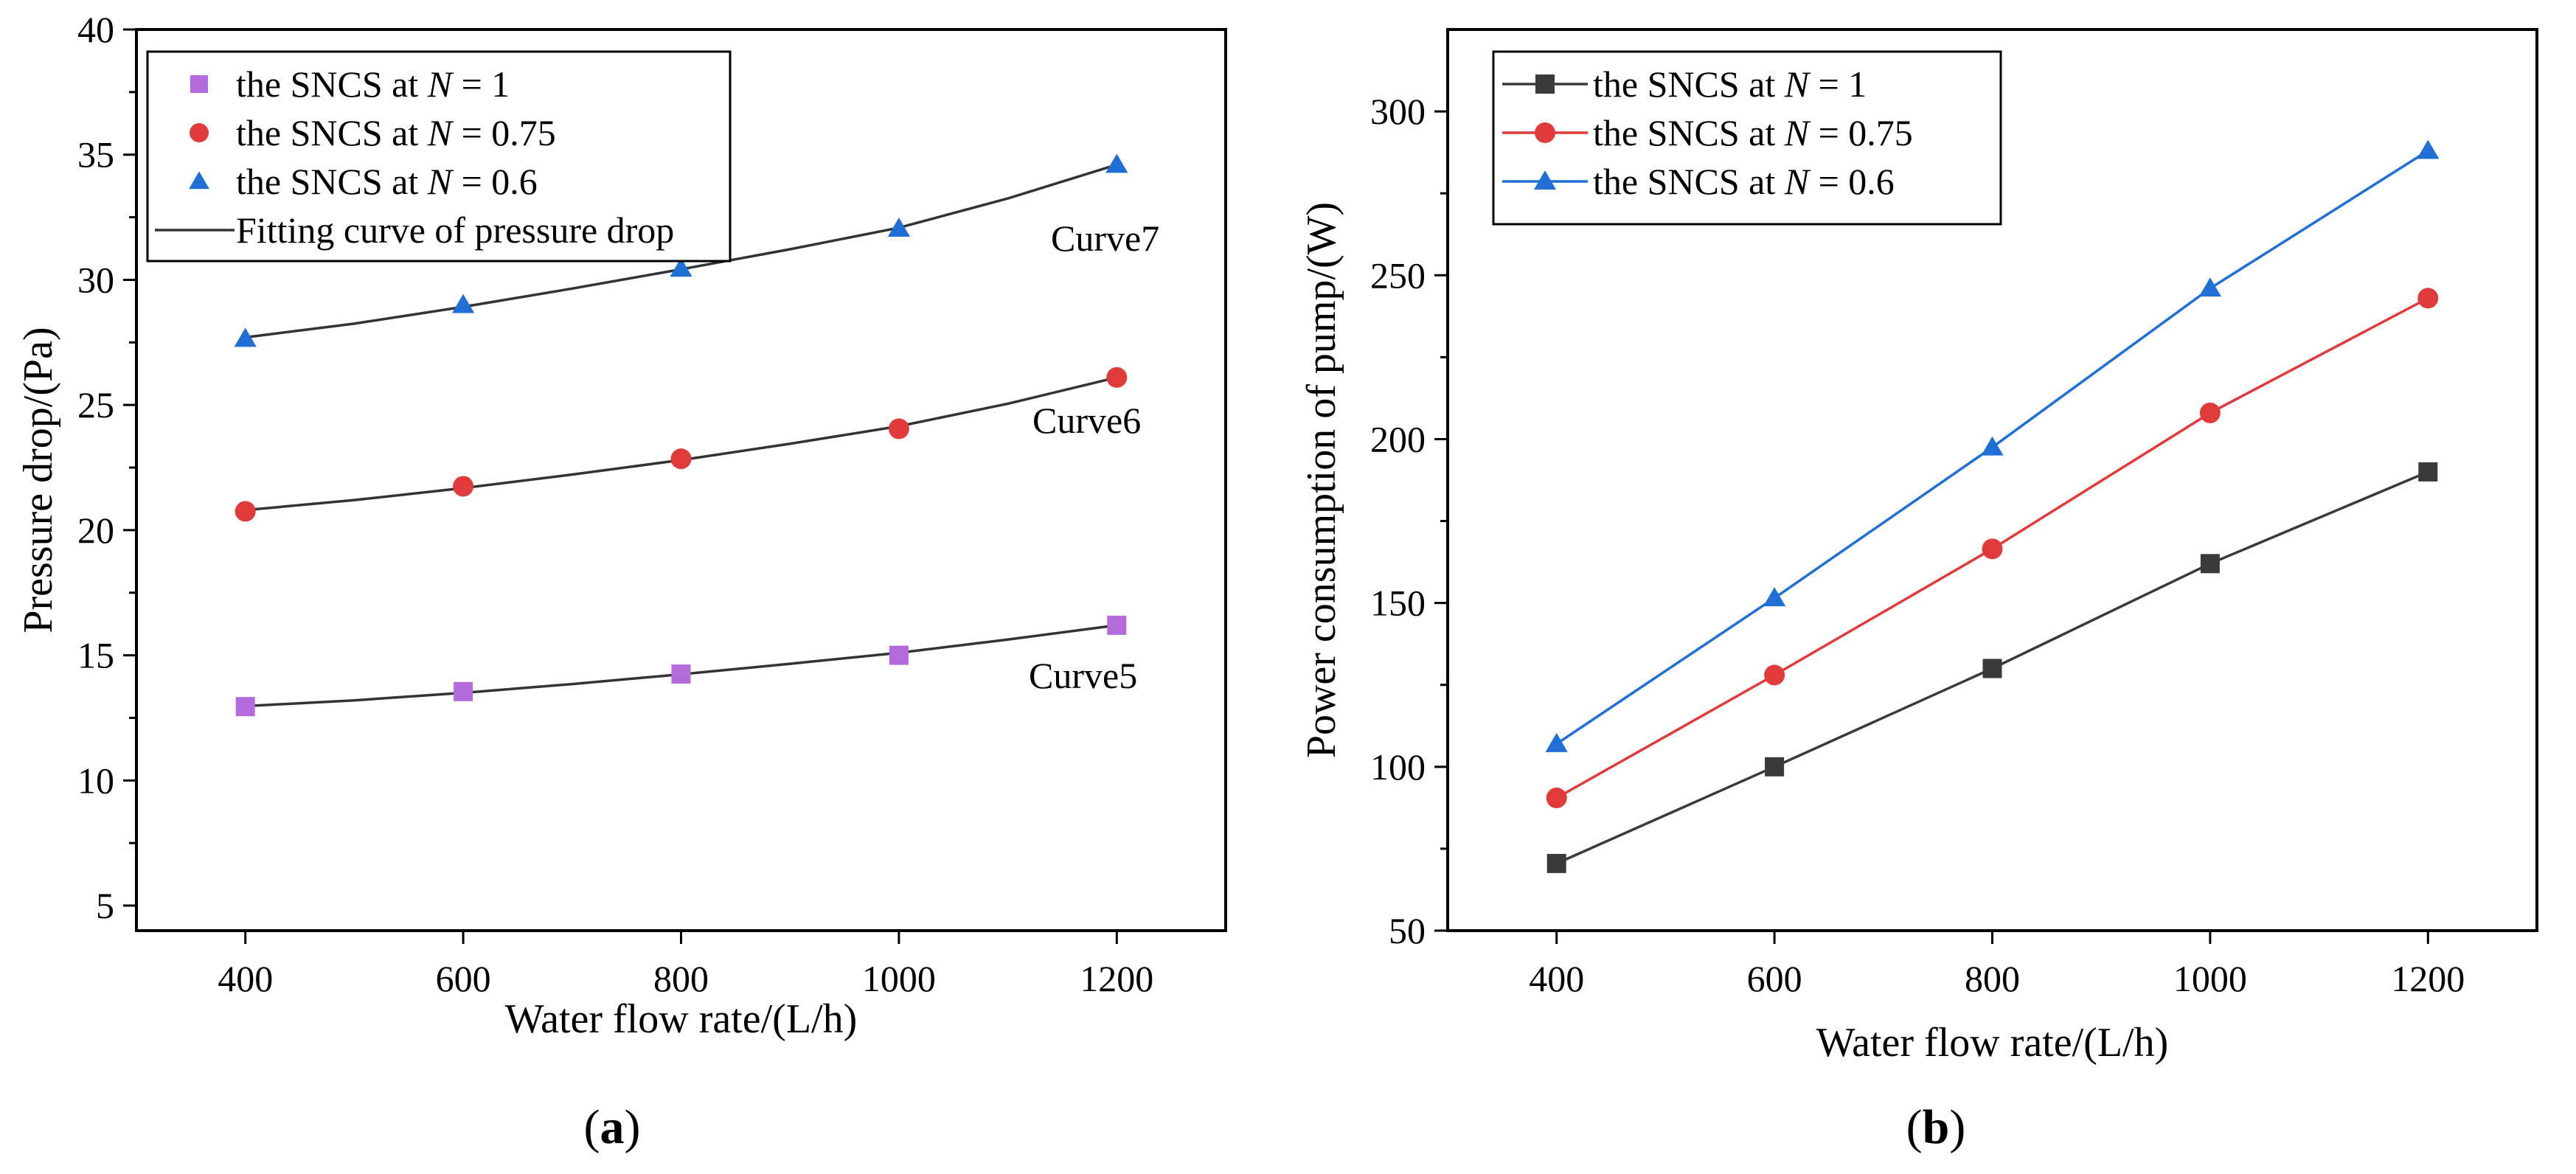 The width and height of the screenshot is (2576, 1174). Describe the element at coordinates (95, 405) in the screenshot. I see `y-tick-label: 25` at that location.